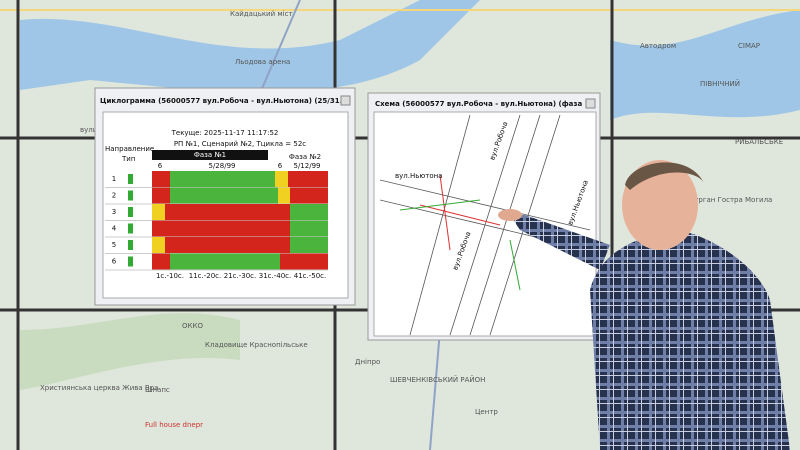 Image resolution: width=800 pixels, height=450 pixels. Describe the element at coordinates (114, 245) in the screenshot. I see `row-number: 5` at that location.